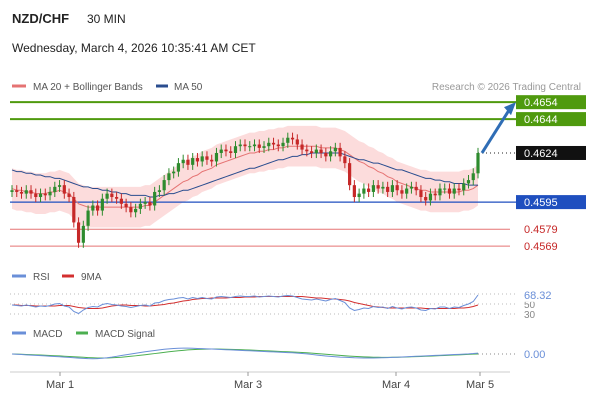 The image size is (590, 400). What do you see at coordinates (60, 385) in the screenshot?
I see `x-tick-label: Mar 1` at bounding box center [60, 385].